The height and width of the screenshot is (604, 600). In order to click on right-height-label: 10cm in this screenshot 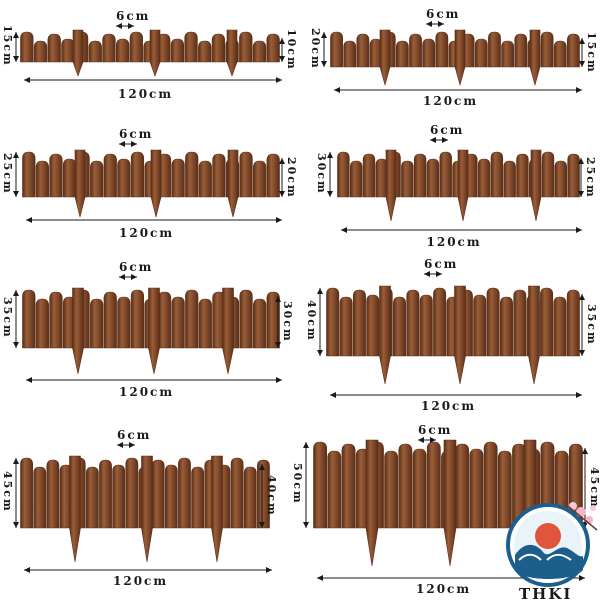, I will do `click(291, 50)`.